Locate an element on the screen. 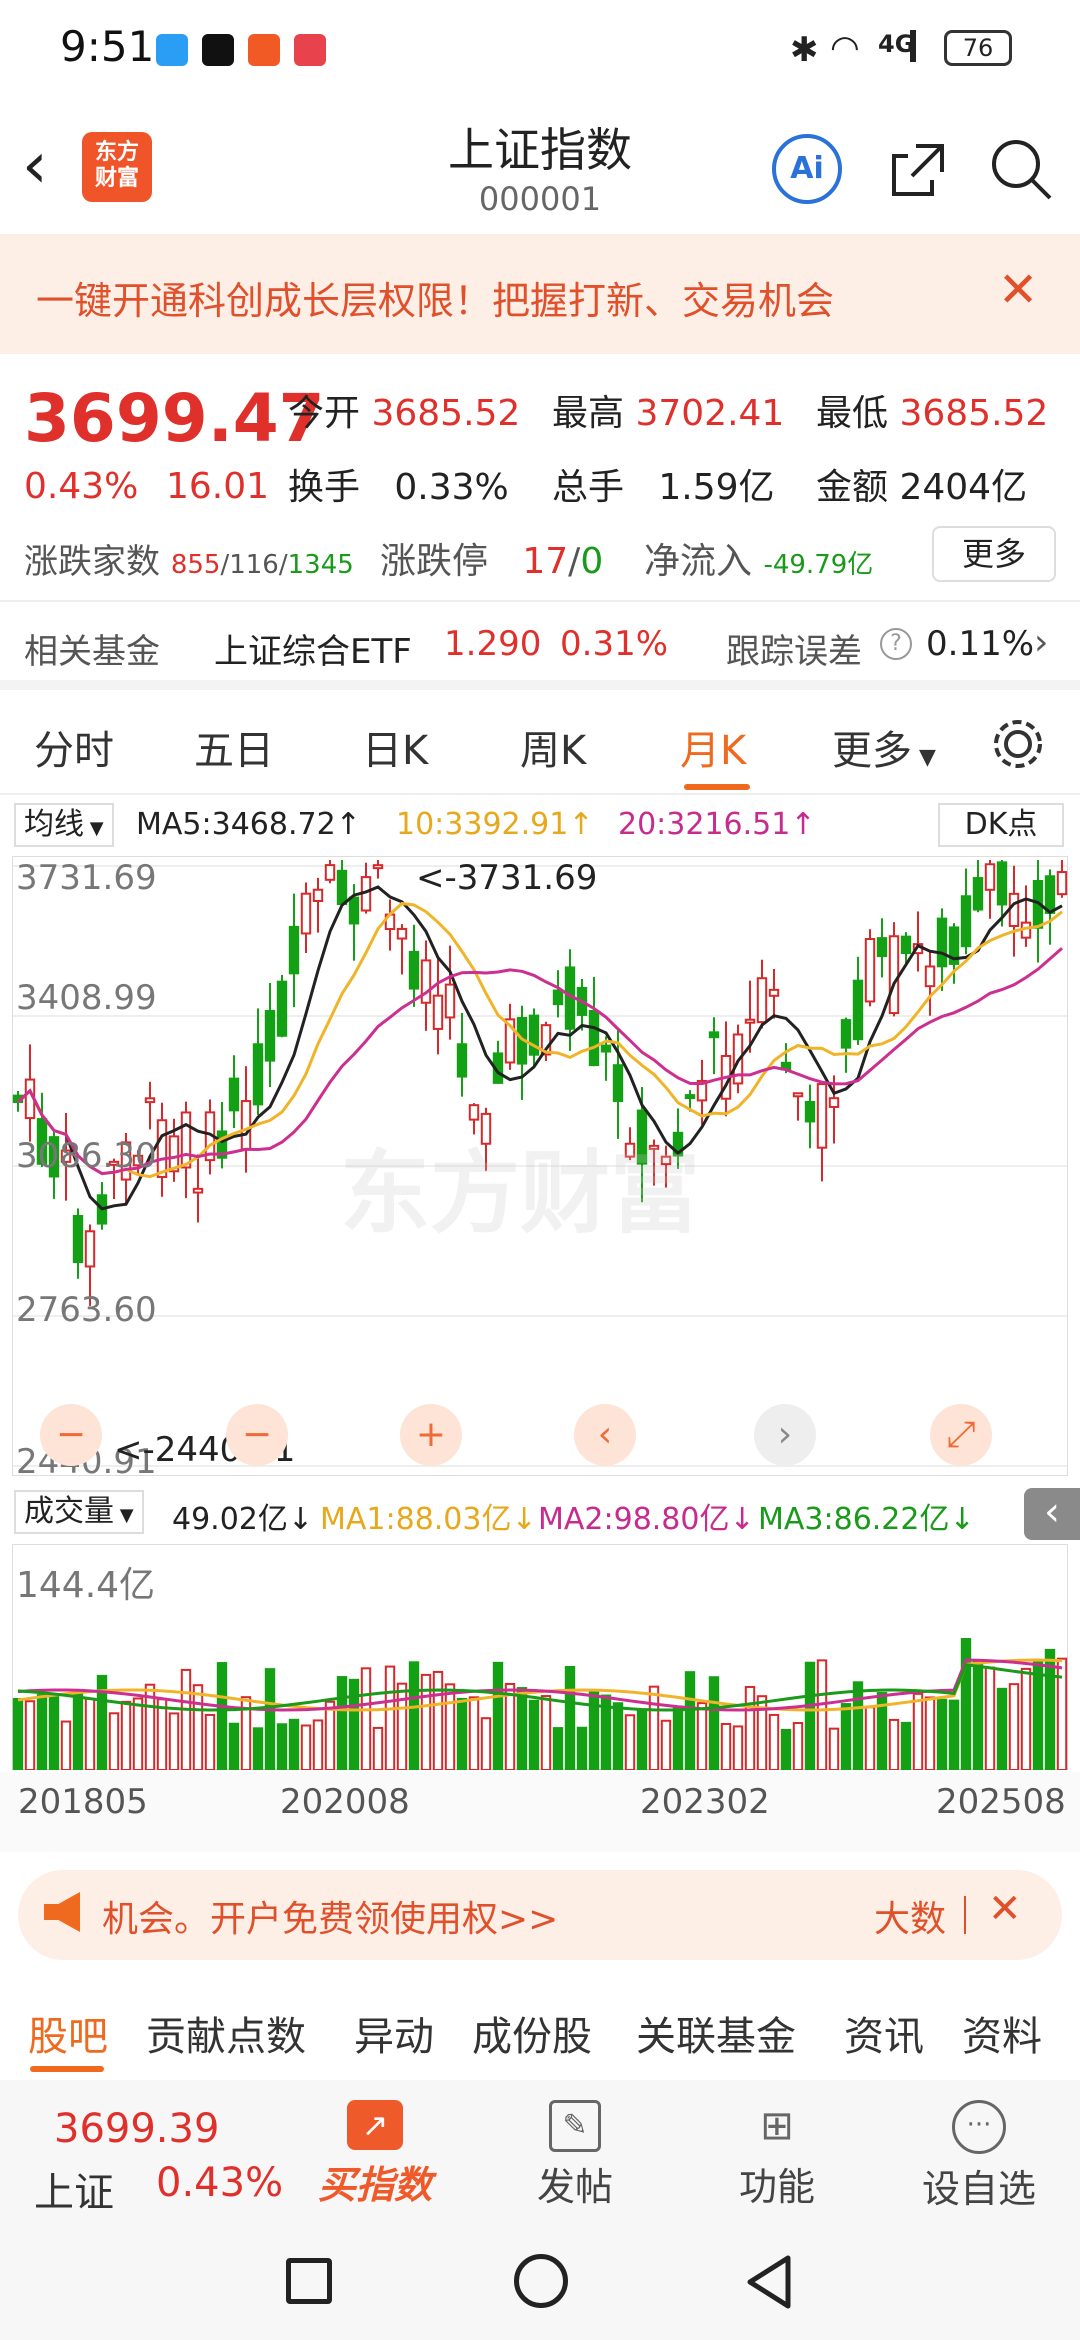 This screenshot has height=2340, width=1080. add-watchlist-button: ··· 设自选 is located at coordinates (979, 2160).